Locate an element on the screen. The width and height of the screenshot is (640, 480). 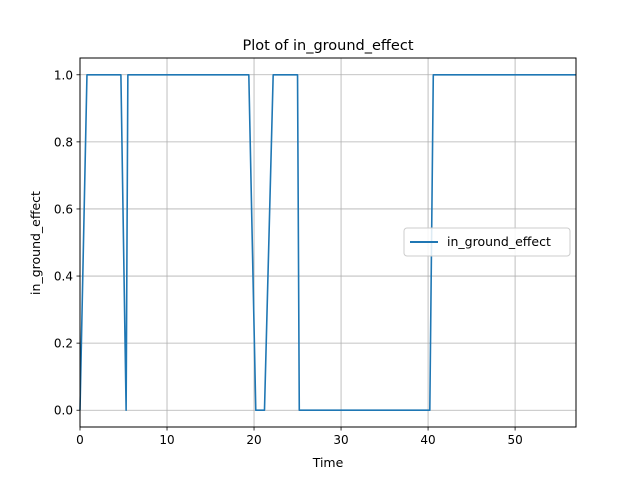
y-tick-label: 0.2 is located at coordinates (63, 344).